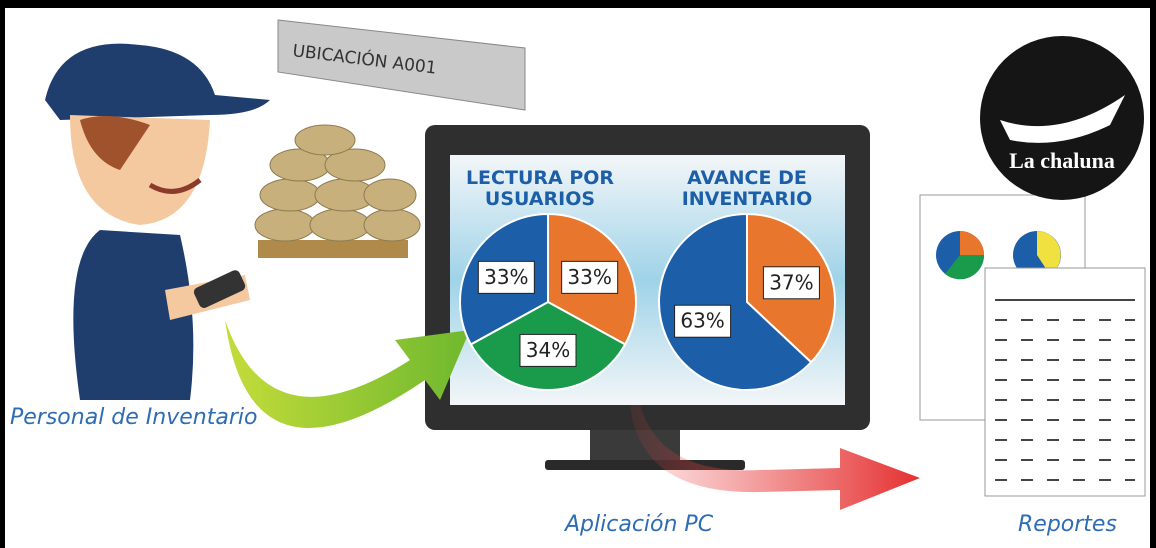 Image resolution: width=1156 pixels, height=548 pixels. Describe the element at coordinates (175, 186) in the screenshot. I see `smile` at that location.